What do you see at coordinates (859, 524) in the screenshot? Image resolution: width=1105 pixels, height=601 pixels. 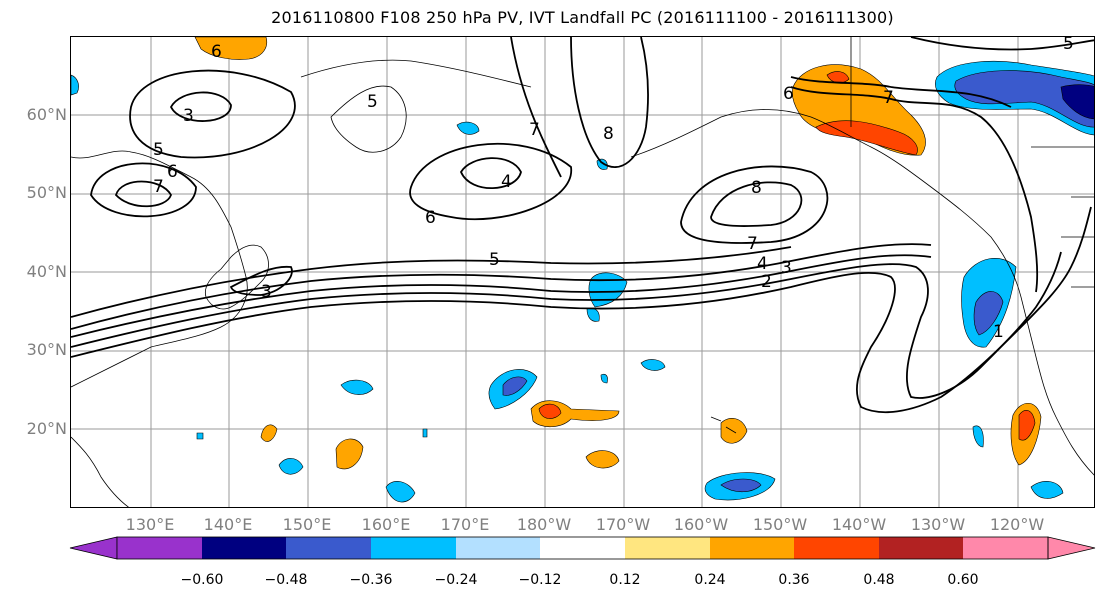 I see `lon-label: 140°W` at bounding box center [859, 524].